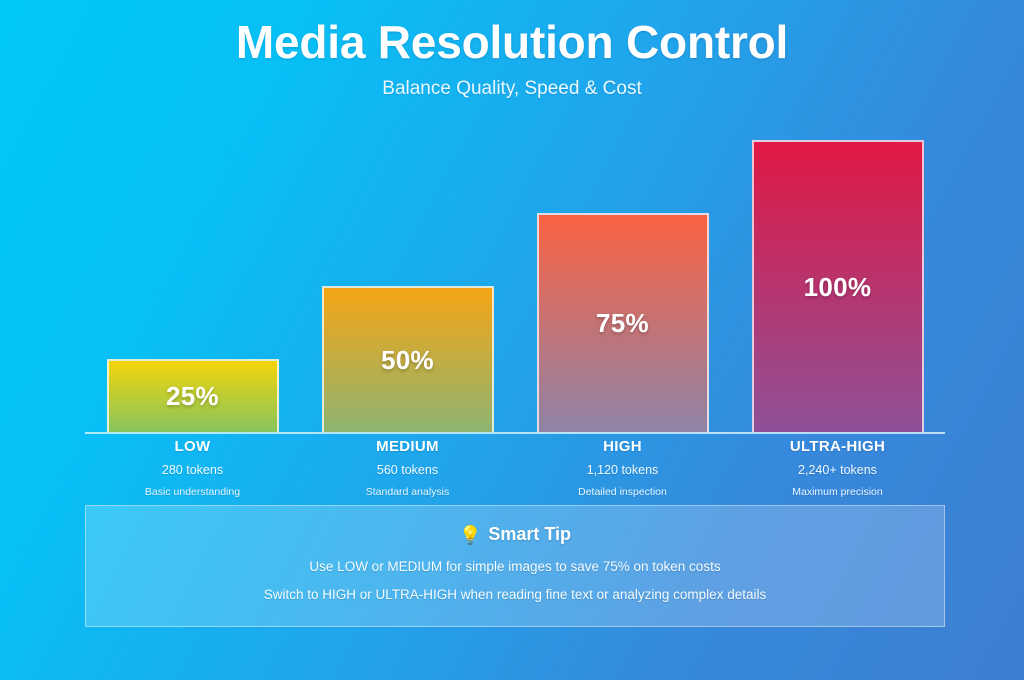 Image resolution: width=1024 pixels, height=680 pixels. What do you see at coordinates (192, 492) in the screenshot?
I see `legend-description: Basic understanding` at bounding box center [192, 492].